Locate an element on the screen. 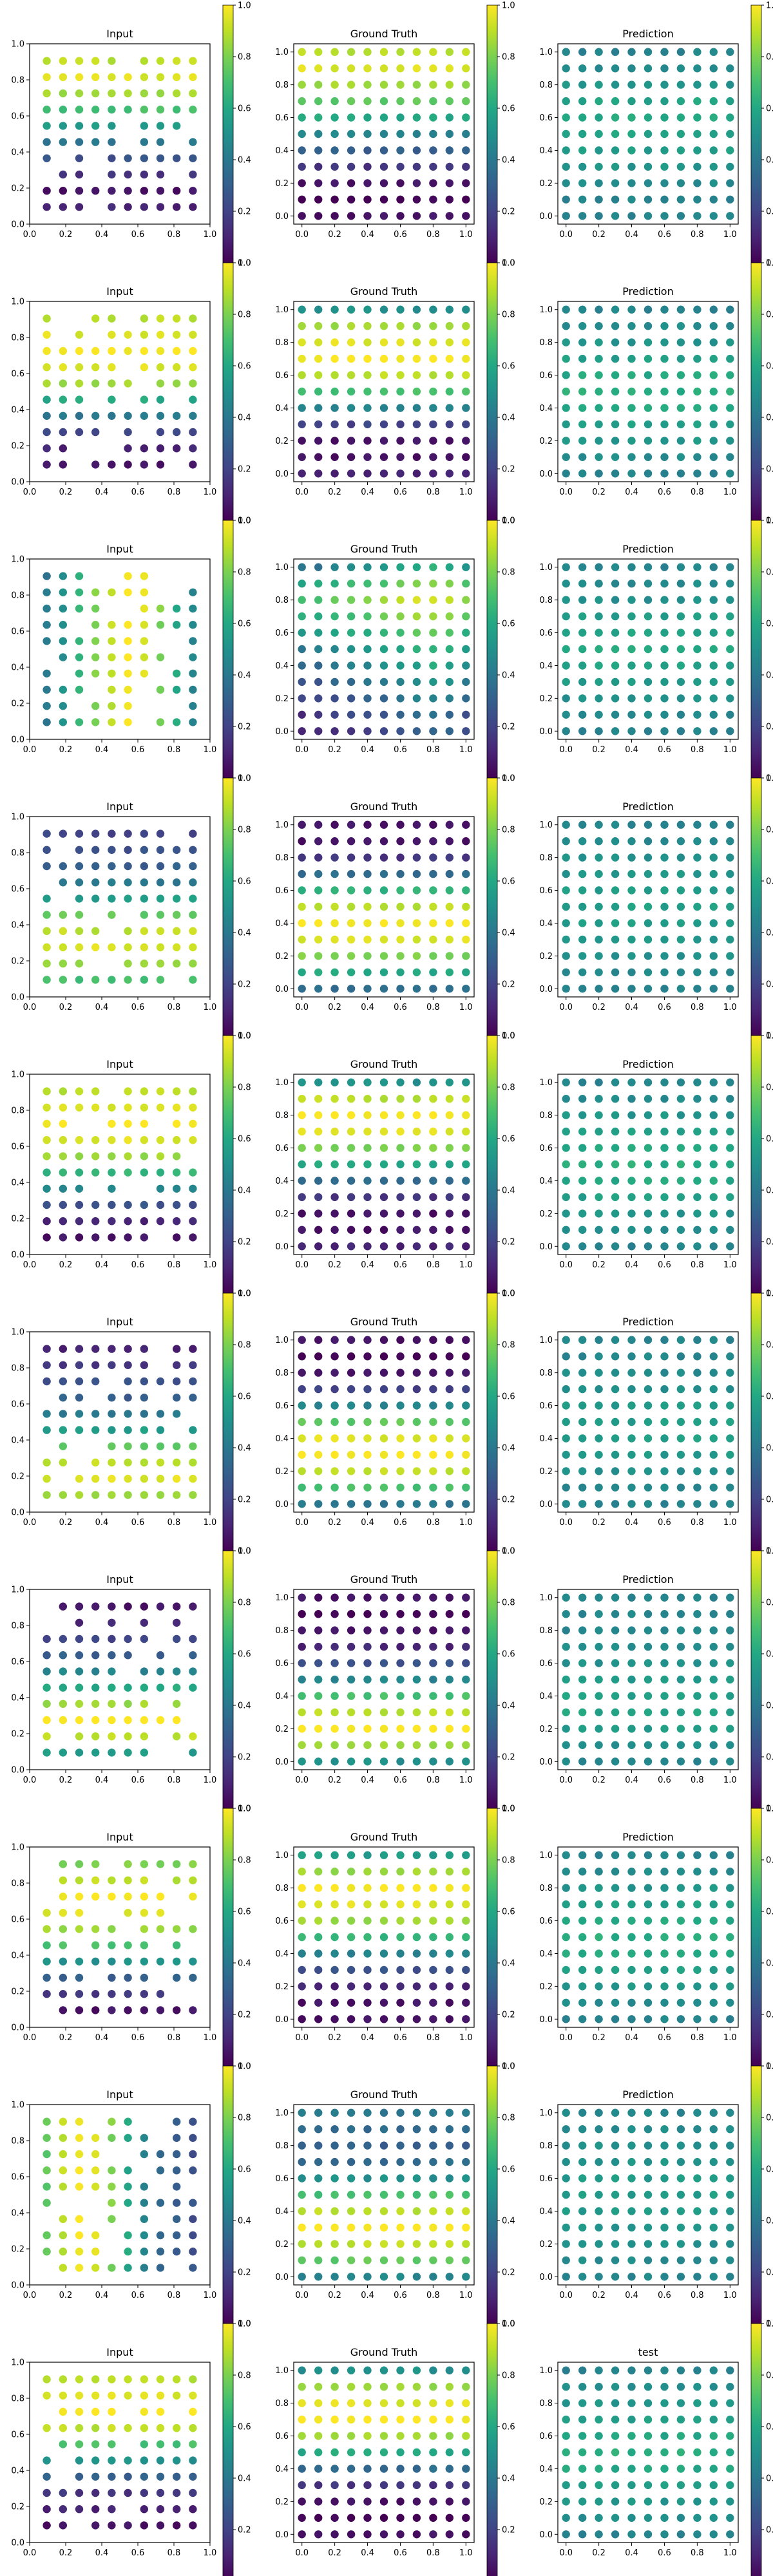 The image size is (773, 2576). colorbar-tick-label: 0.8 is located at coordinates (769, 1861).